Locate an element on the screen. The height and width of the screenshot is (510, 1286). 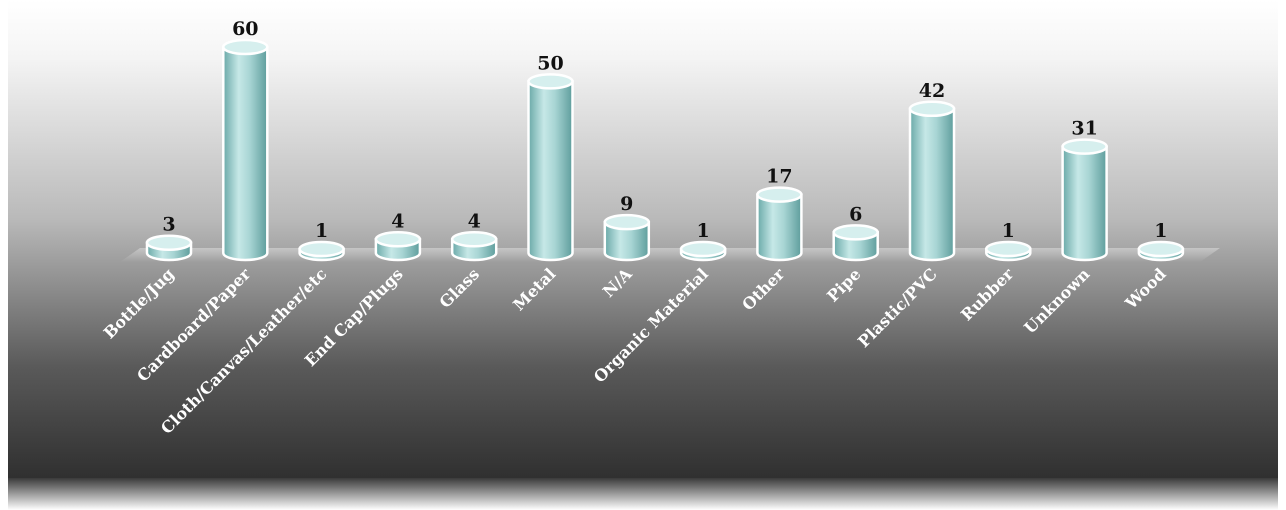
bar: 9 is located at coordinates (627, 227).